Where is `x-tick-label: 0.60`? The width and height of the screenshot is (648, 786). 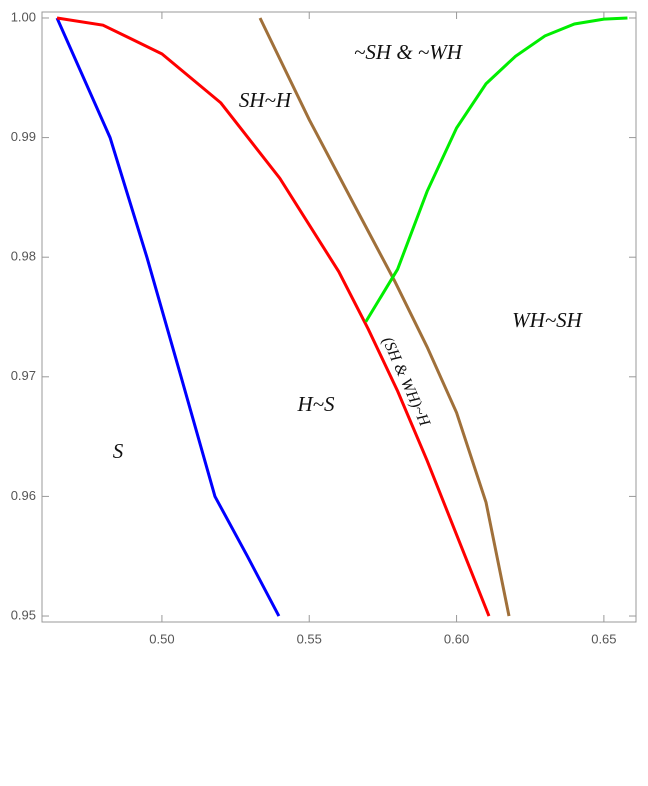
x-tick-label: 0.60 is located at coordinates (456, 638).